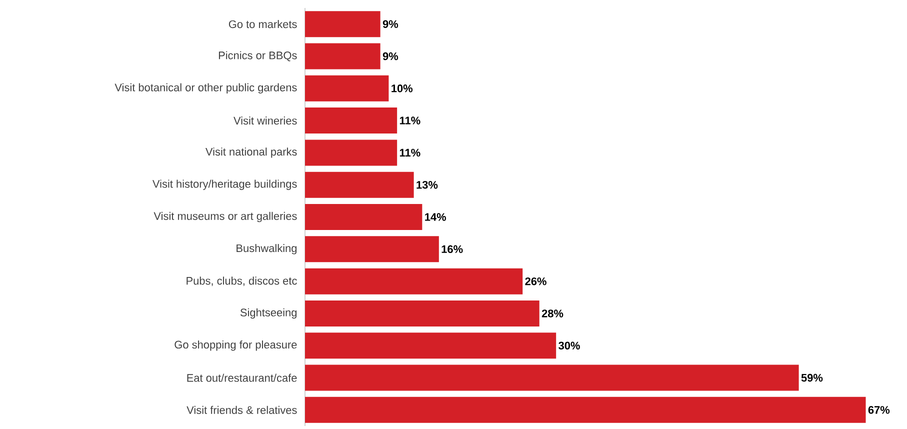 Image resolution: width=907 pixels, height=429 pixels. What do you see at coordinates (569, 346) in the screenshot?
I see `data-label: 30%` at bounding box center [569, 346].